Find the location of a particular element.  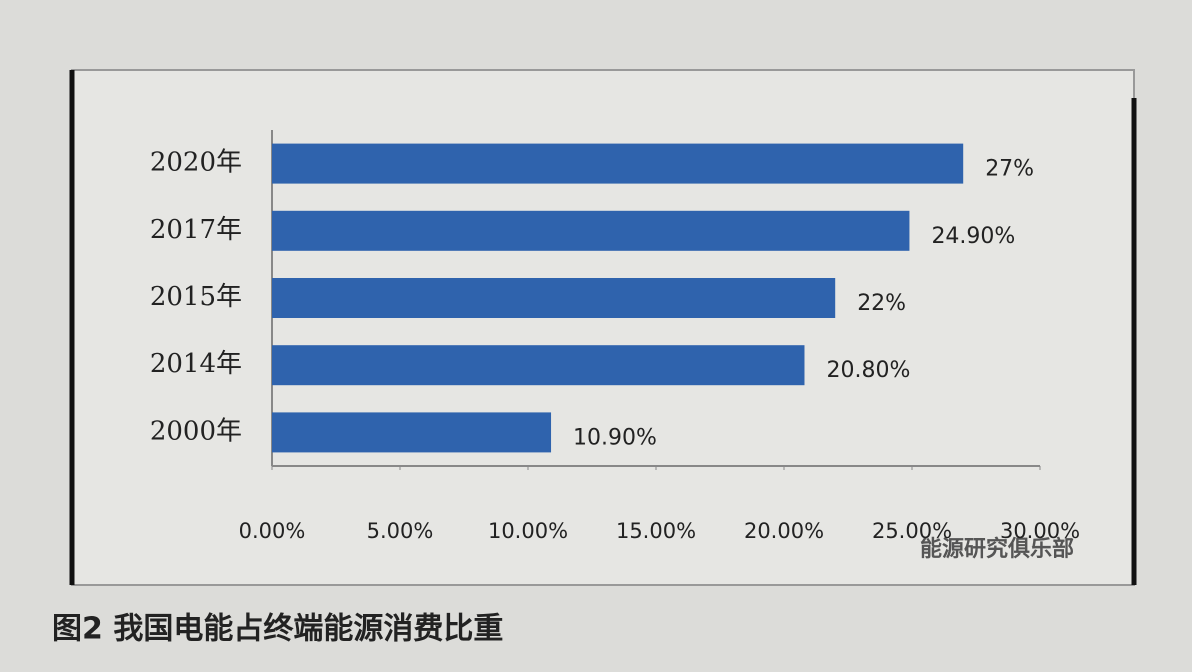

value-label: 10.90% is located at coordinates (615, 437).